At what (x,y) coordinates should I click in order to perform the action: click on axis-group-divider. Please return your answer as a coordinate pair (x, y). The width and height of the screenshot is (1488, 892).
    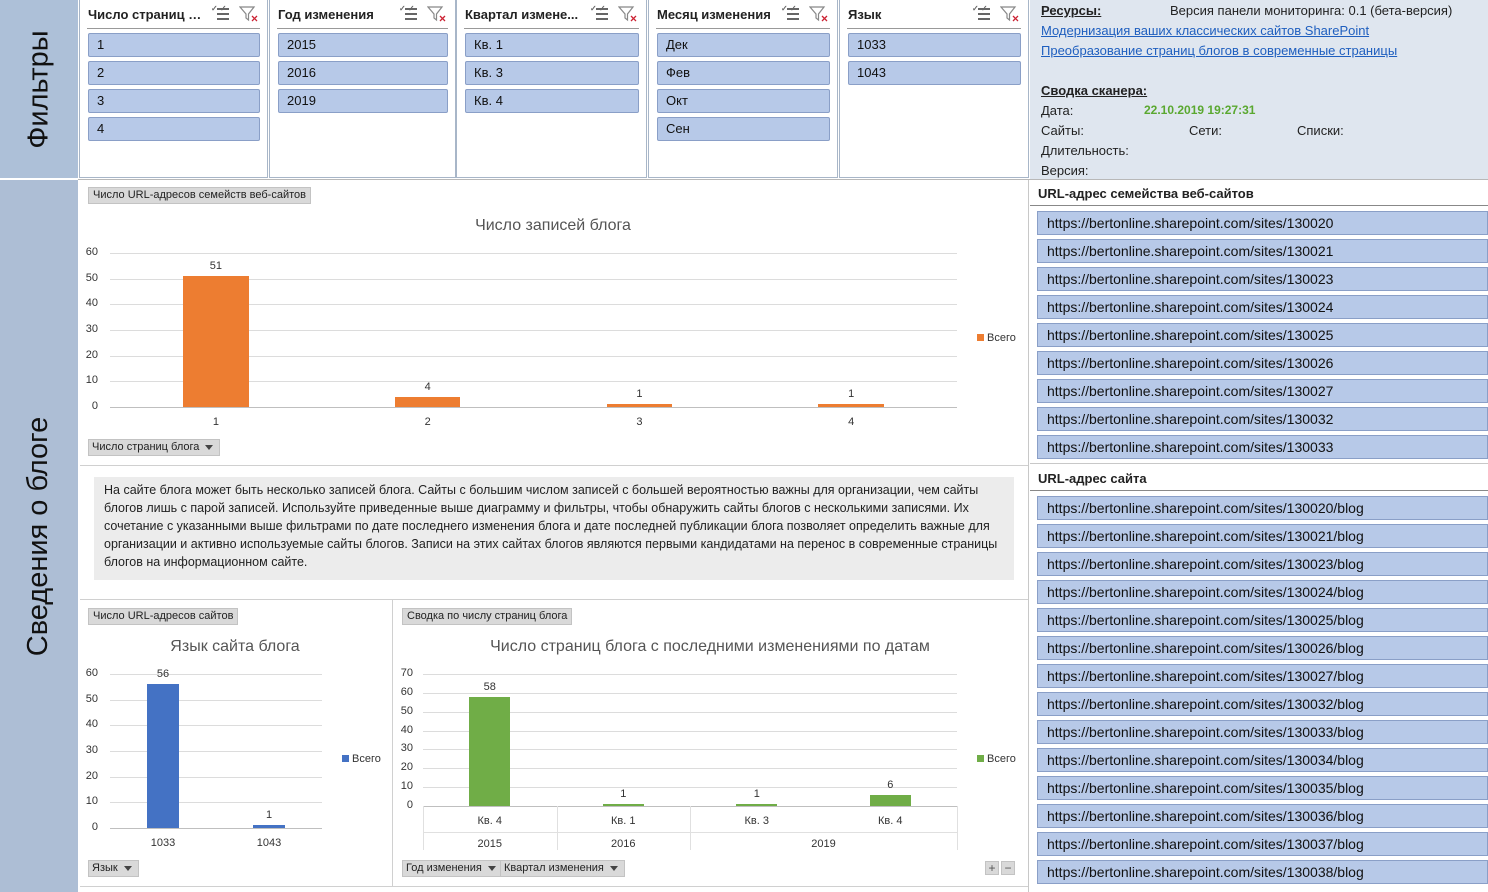
    Looking at the image, I should click on (690, 828).